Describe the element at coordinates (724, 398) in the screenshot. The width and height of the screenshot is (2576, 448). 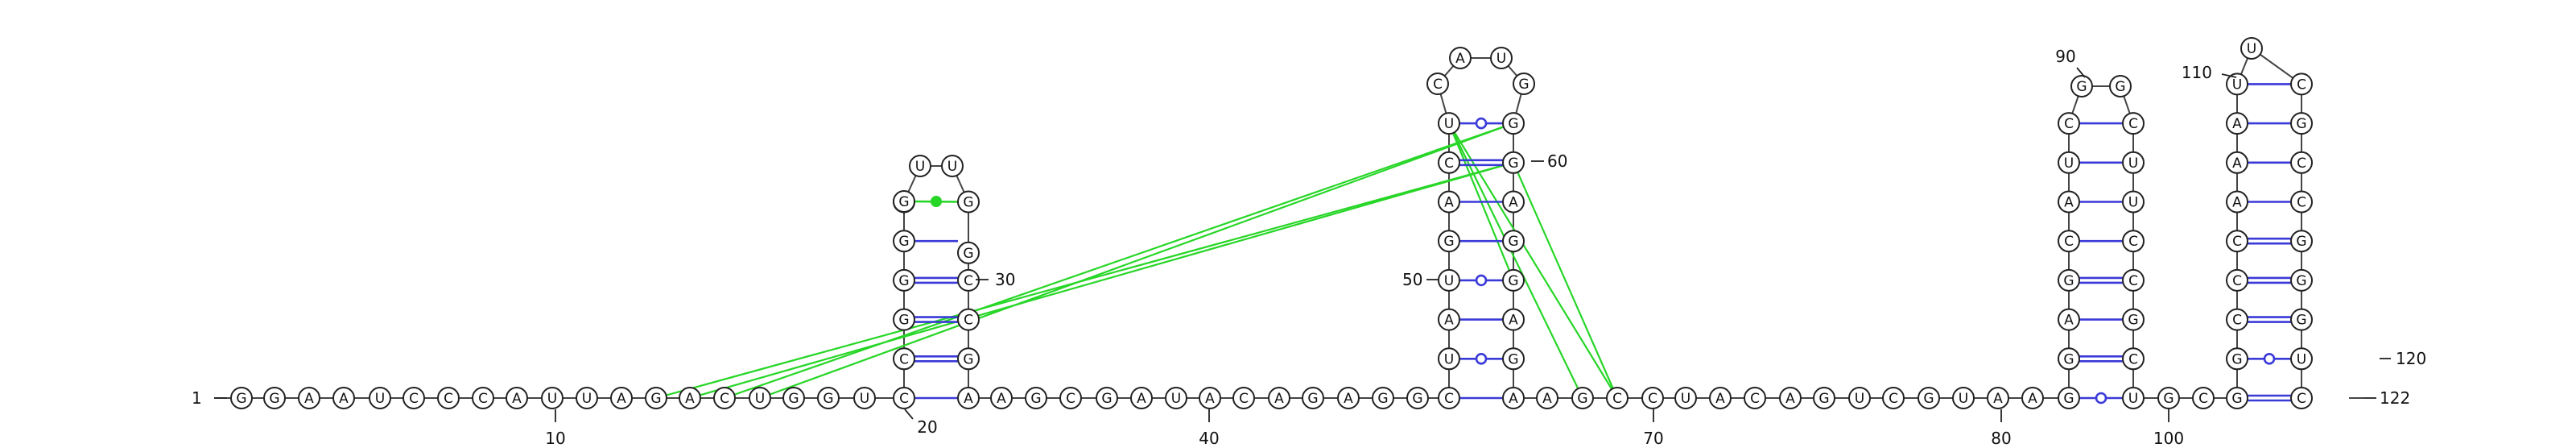
I see `nucleotide-15: C` at that location.